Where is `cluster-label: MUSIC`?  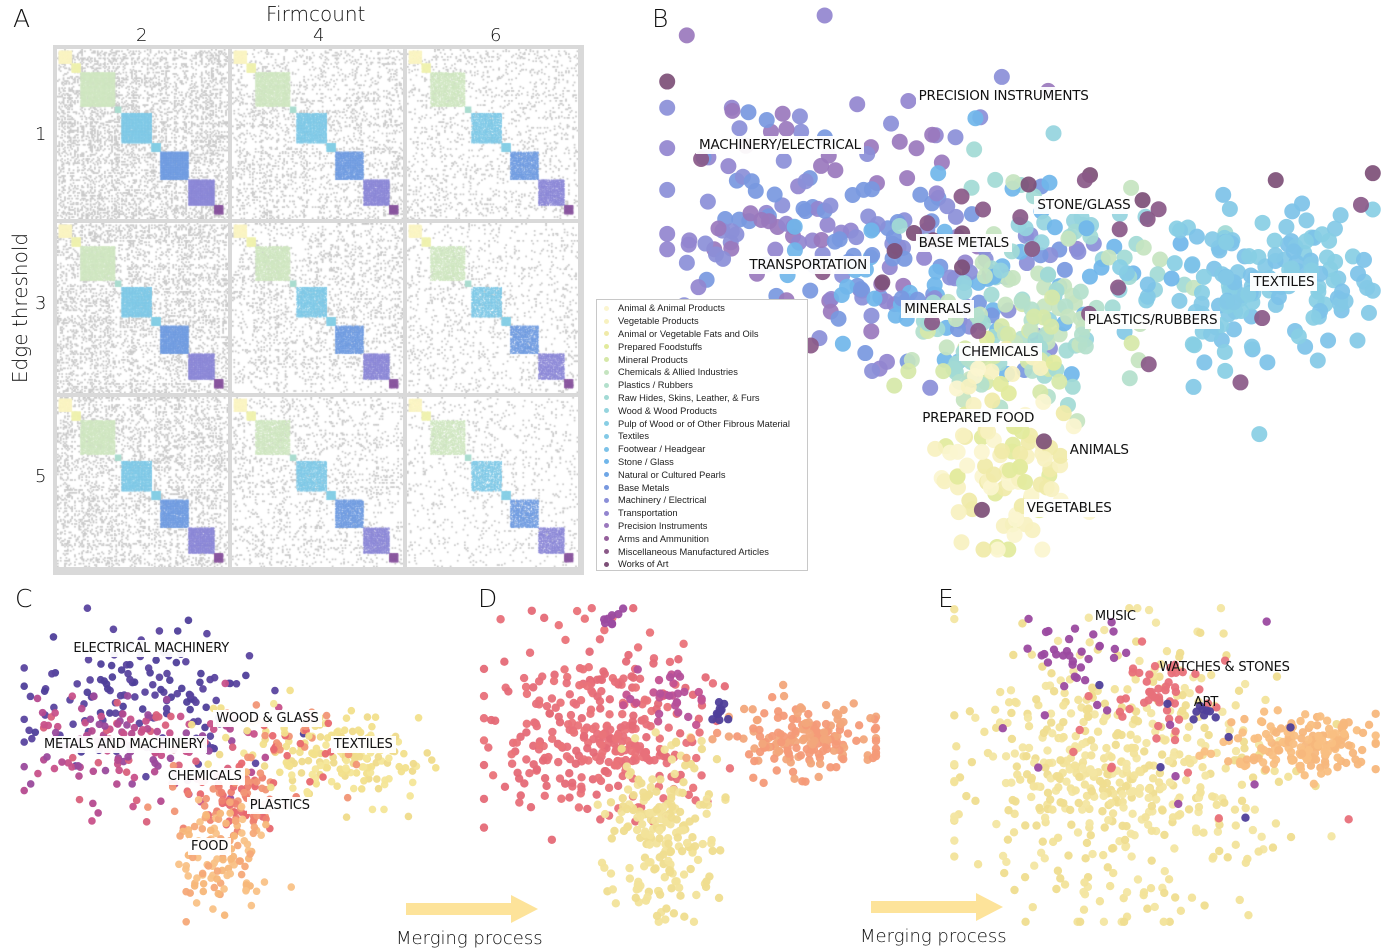 cluster-label: MUSIC is located at coordinates (1115, 616).